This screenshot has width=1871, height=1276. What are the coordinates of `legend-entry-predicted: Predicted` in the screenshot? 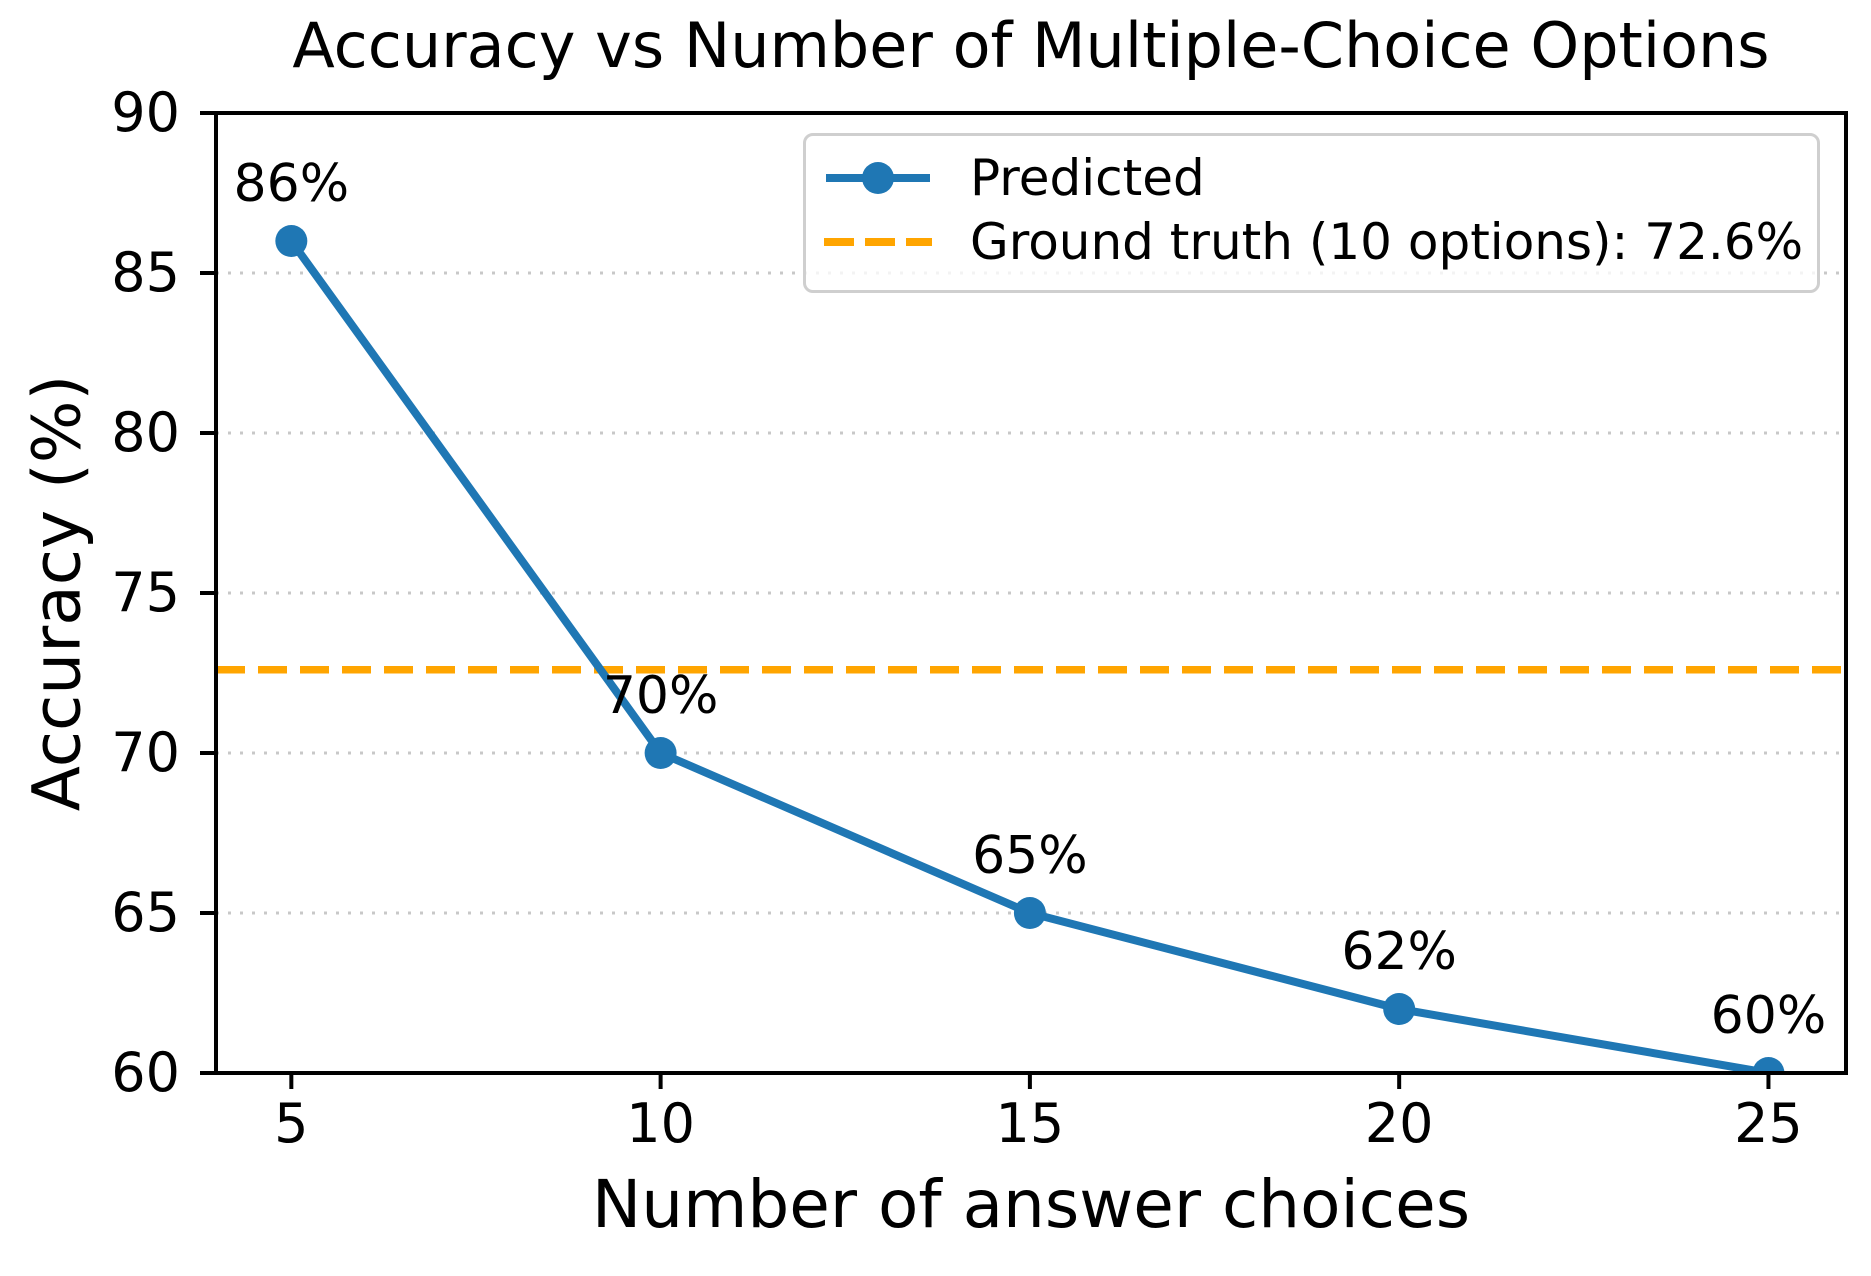 It's located at (1319, 178).